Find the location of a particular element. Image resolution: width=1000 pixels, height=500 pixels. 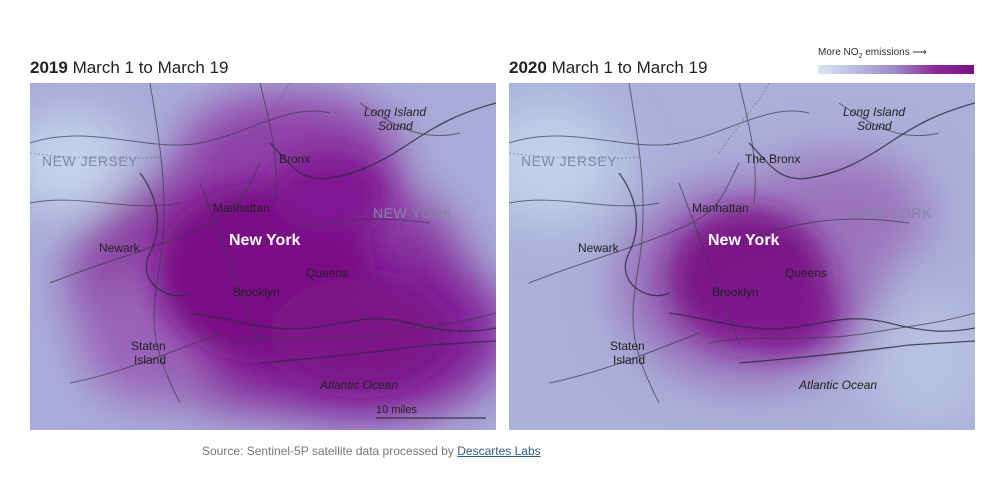

label-bronx: The Bronx is located at coordinates (772, 159).